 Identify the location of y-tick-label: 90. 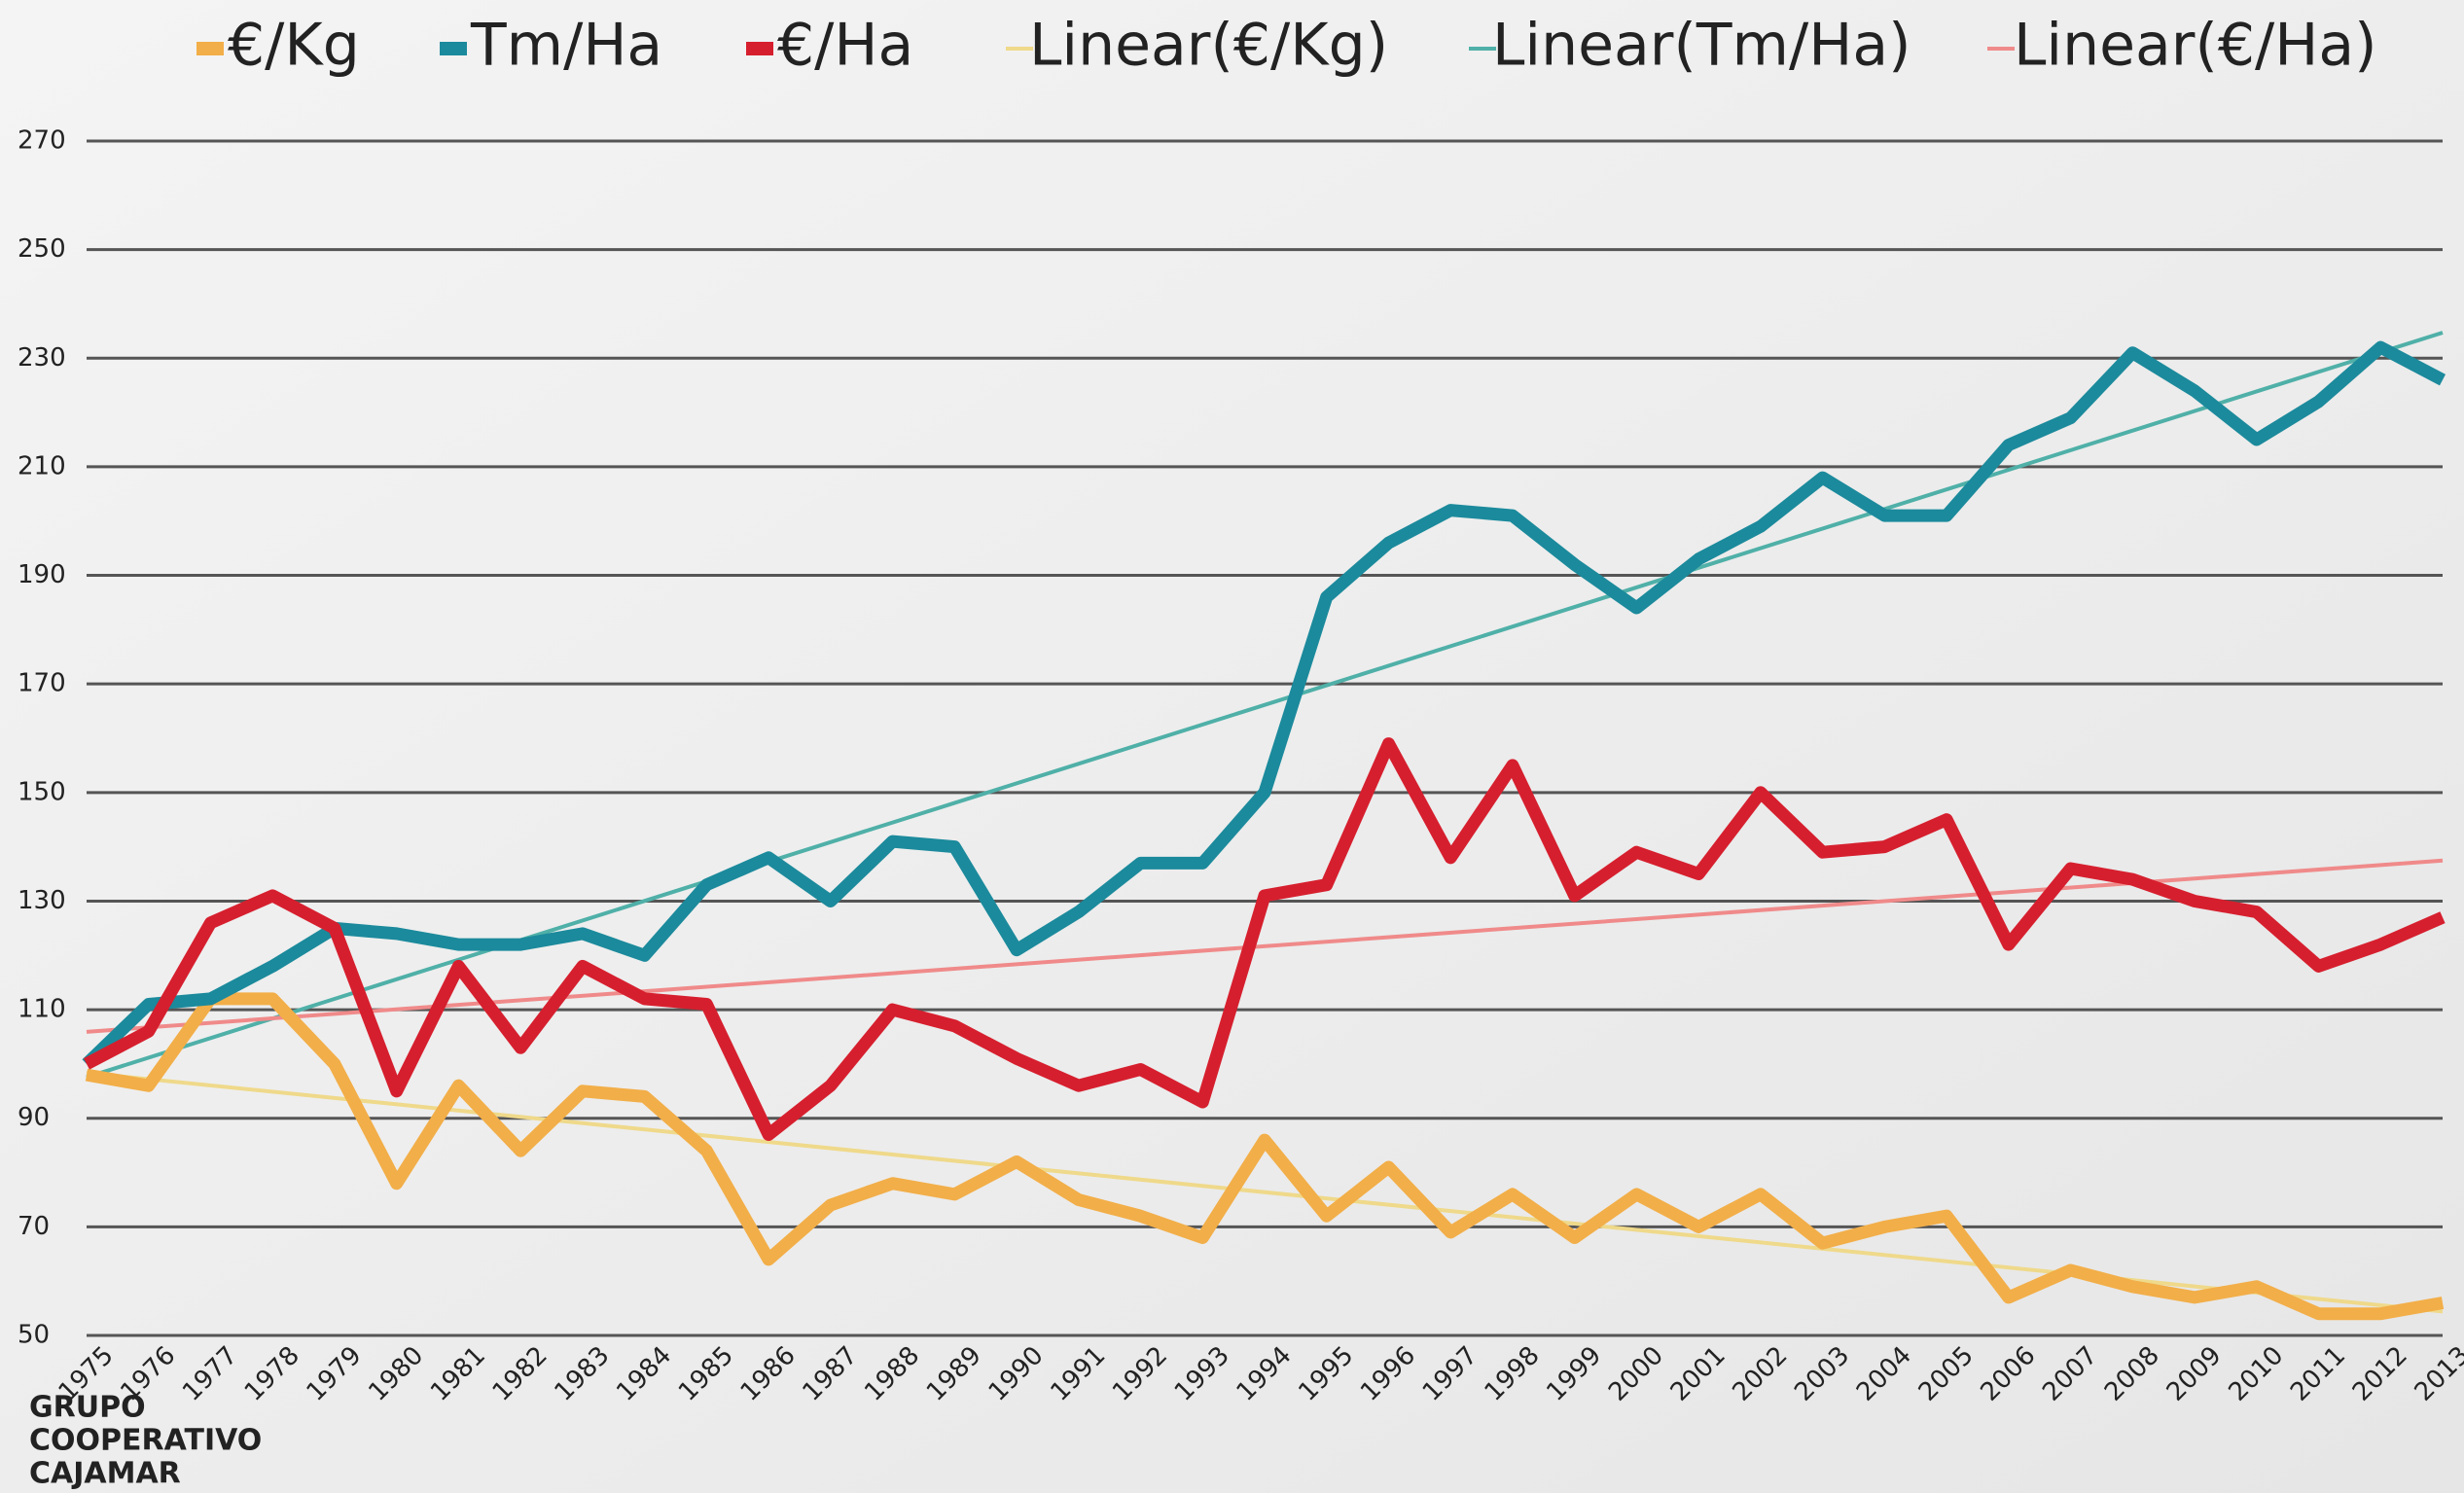
(34, 1117).